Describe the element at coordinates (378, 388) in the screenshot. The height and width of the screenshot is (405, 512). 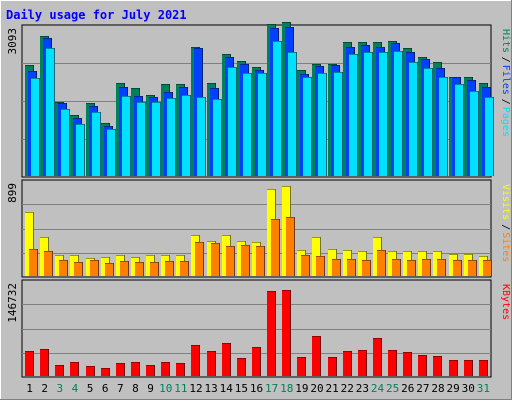
I see `x-tick-label-24: 24` at that location.